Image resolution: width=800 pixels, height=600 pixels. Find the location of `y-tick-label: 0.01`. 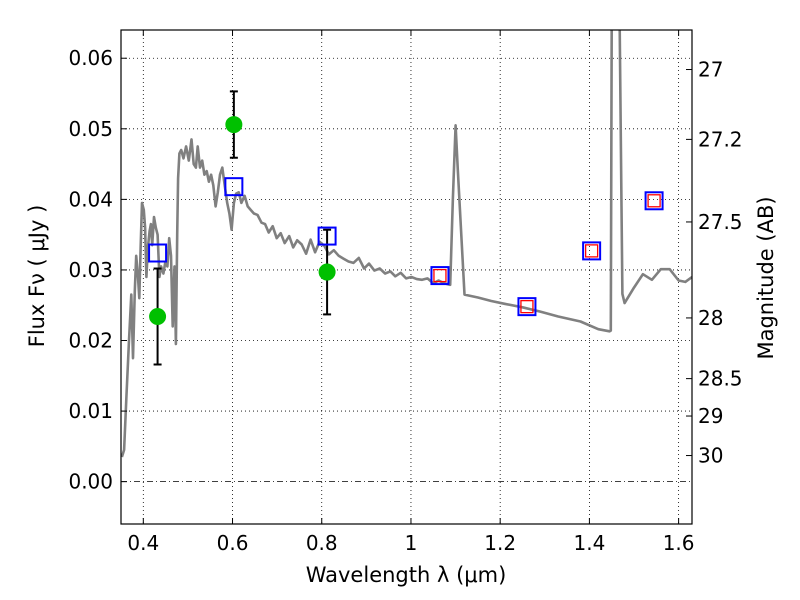

y-tick-label: 0.01 is located at coordinates (90, 411).